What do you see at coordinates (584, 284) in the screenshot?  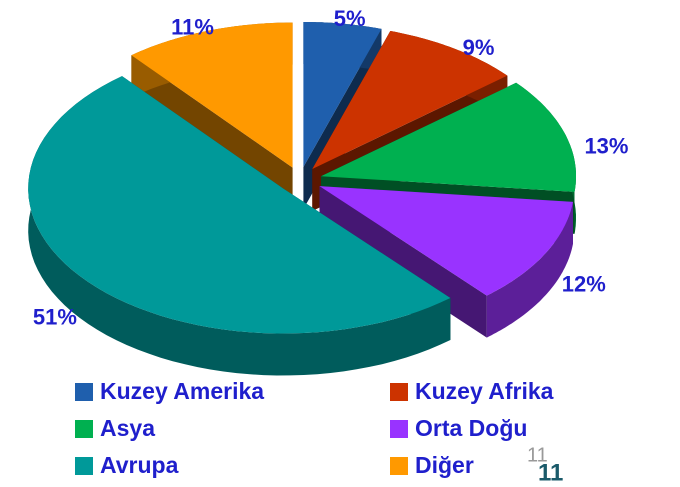 I see `data-label: 12%` at bounding box center [584, 284].